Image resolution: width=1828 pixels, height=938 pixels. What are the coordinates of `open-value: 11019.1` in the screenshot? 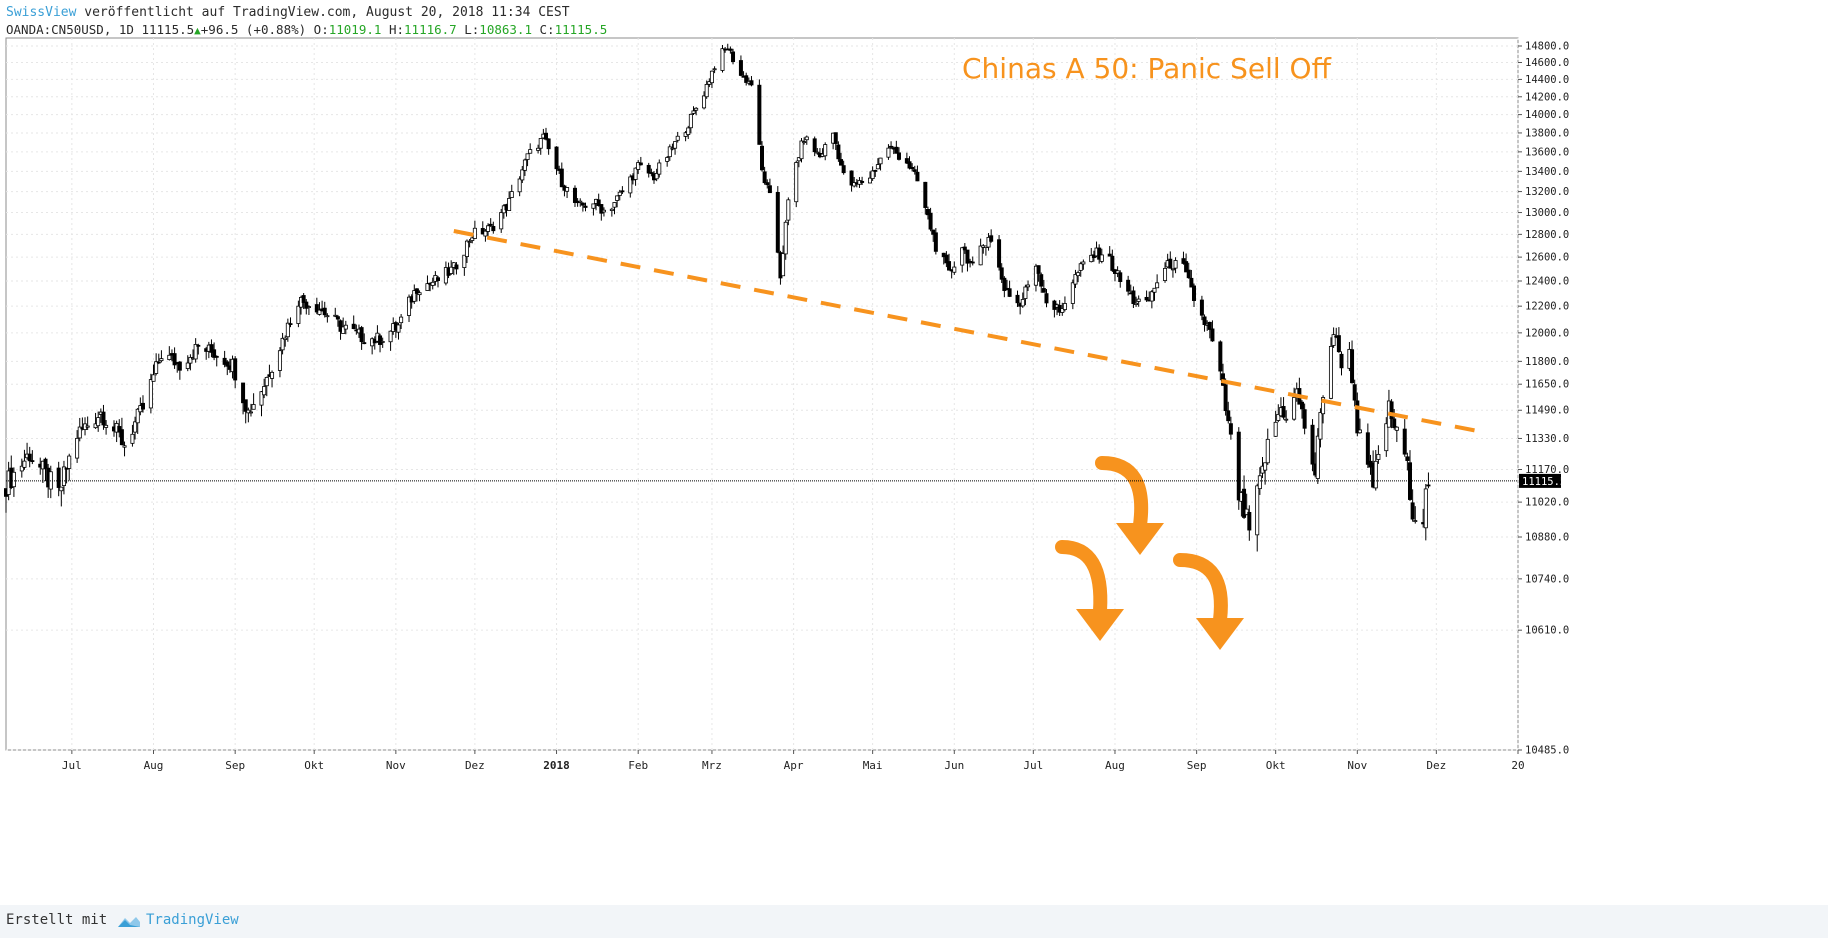 It's located at (355, 29).